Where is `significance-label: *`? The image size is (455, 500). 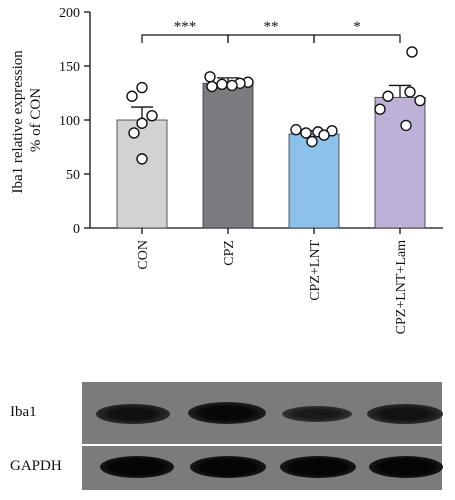
significance-label: * is located at coordinates (357, 27).